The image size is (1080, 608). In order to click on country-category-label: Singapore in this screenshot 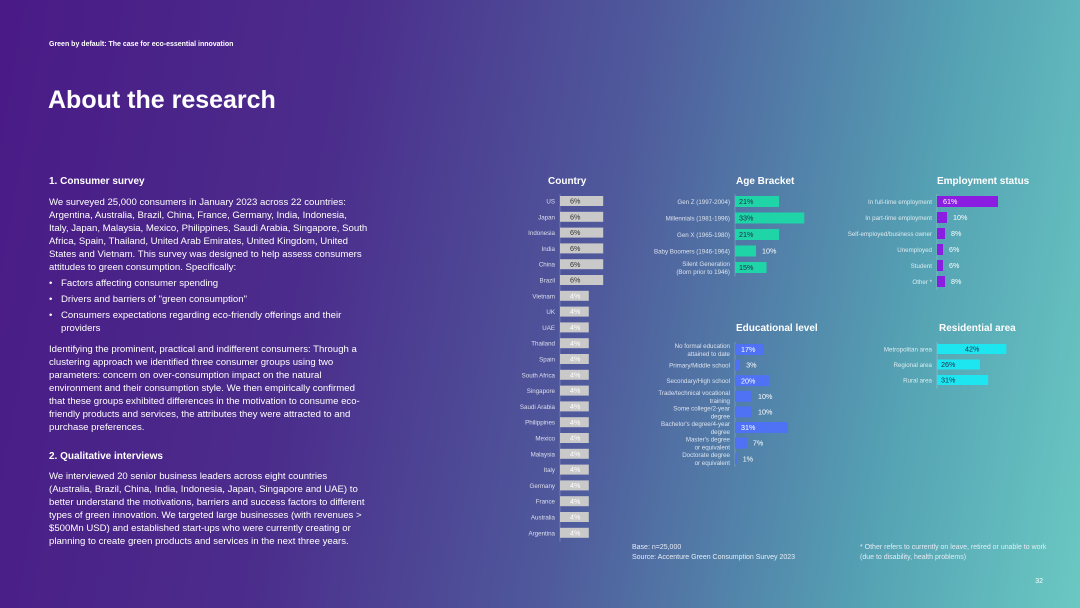, I will do `click(541, 391)`.